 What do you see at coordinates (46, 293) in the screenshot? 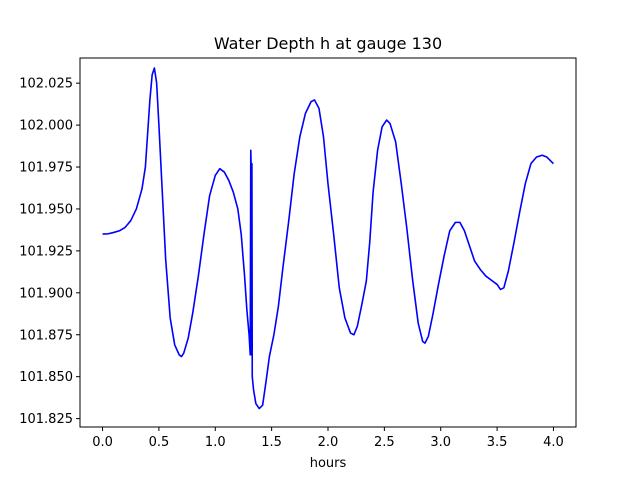
I see `y-tick-label: 101.900` at bounding box center [46, 293].